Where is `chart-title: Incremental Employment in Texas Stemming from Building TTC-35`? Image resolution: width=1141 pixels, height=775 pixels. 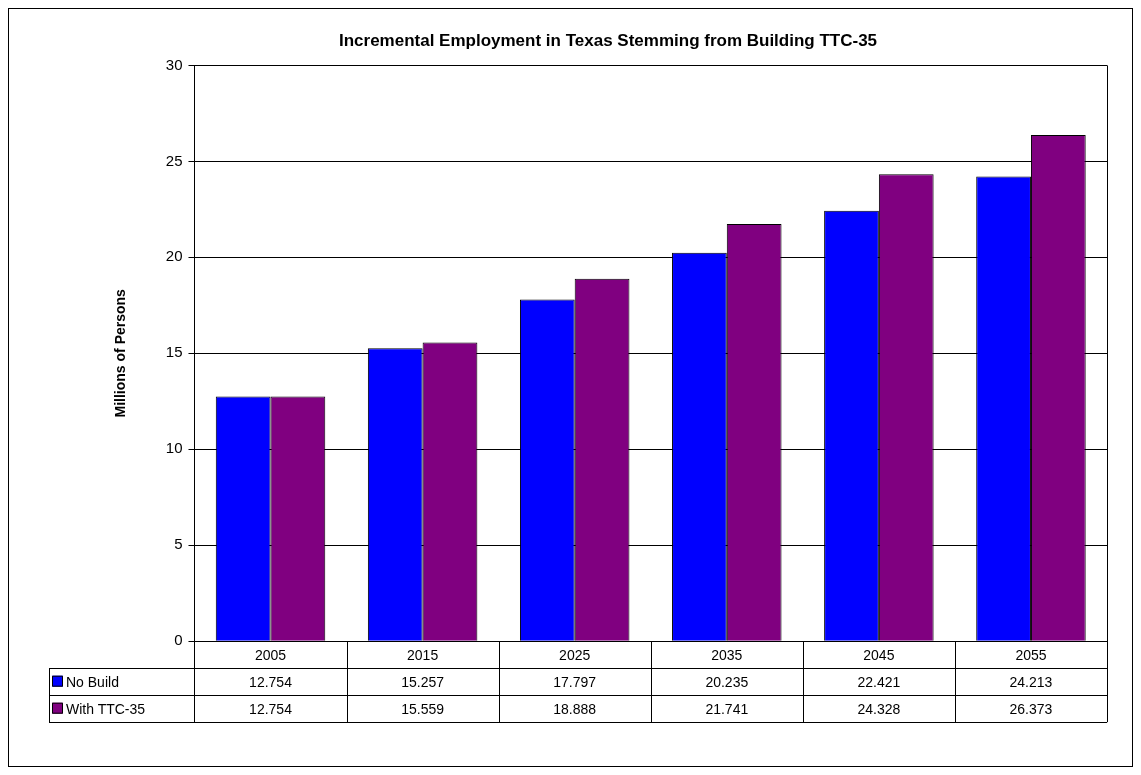
chart-title: Incremental Employment in Texas Stemming from Building TTC-35 is located at coordinates (608, 40).